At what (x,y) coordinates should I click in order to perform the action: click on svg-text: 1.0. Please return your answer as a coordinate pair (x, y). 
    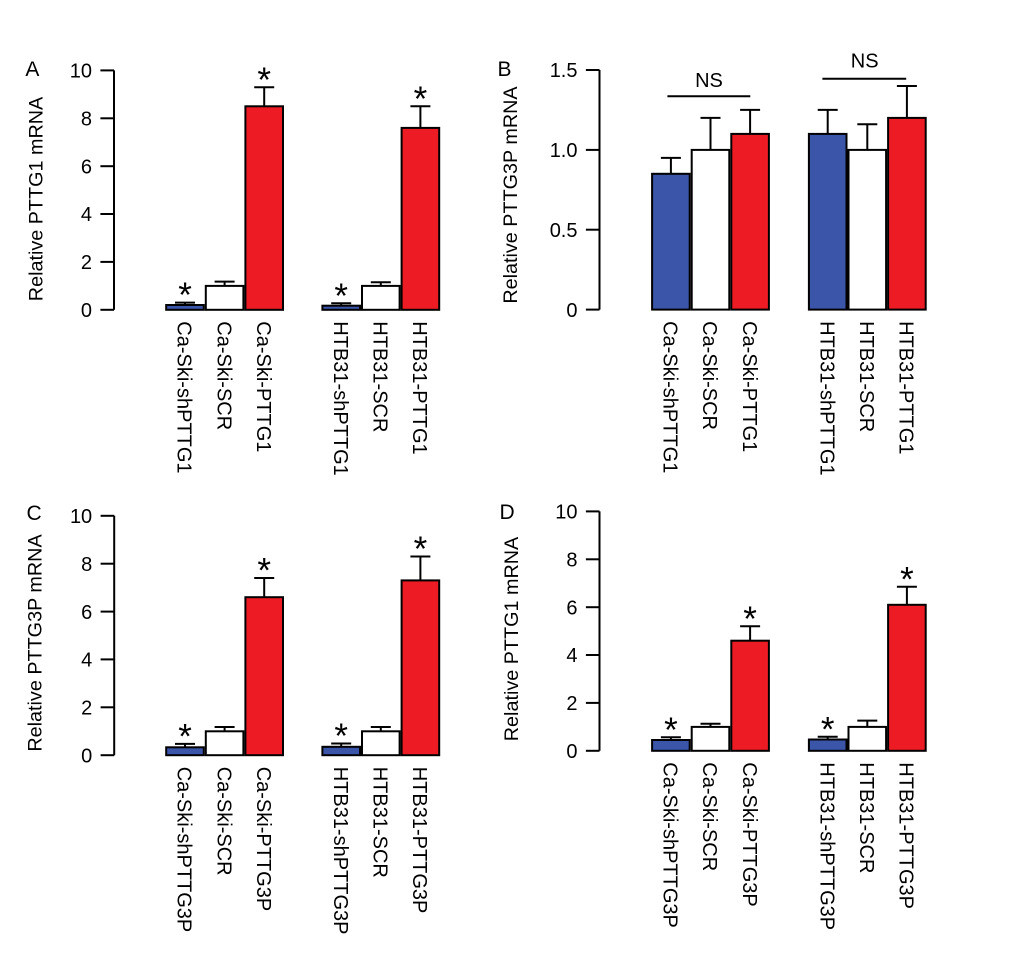
    Looking at the image, I should click on (564, 151).